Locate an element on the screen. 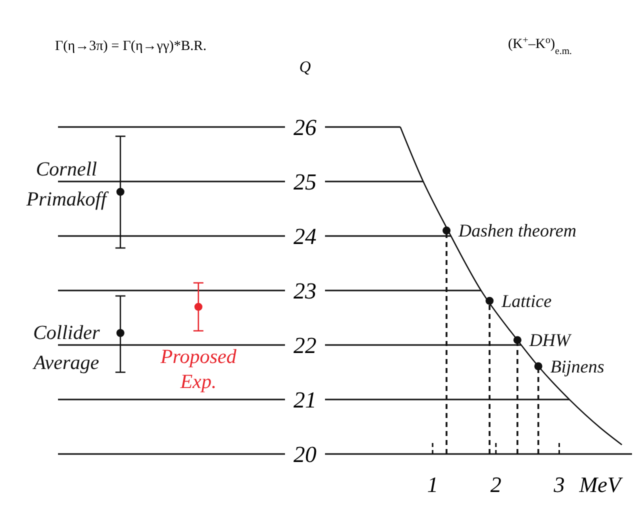 This screenshot has width=636, height=506. y-tick-label: 24 is located at coordinates (305, 237).